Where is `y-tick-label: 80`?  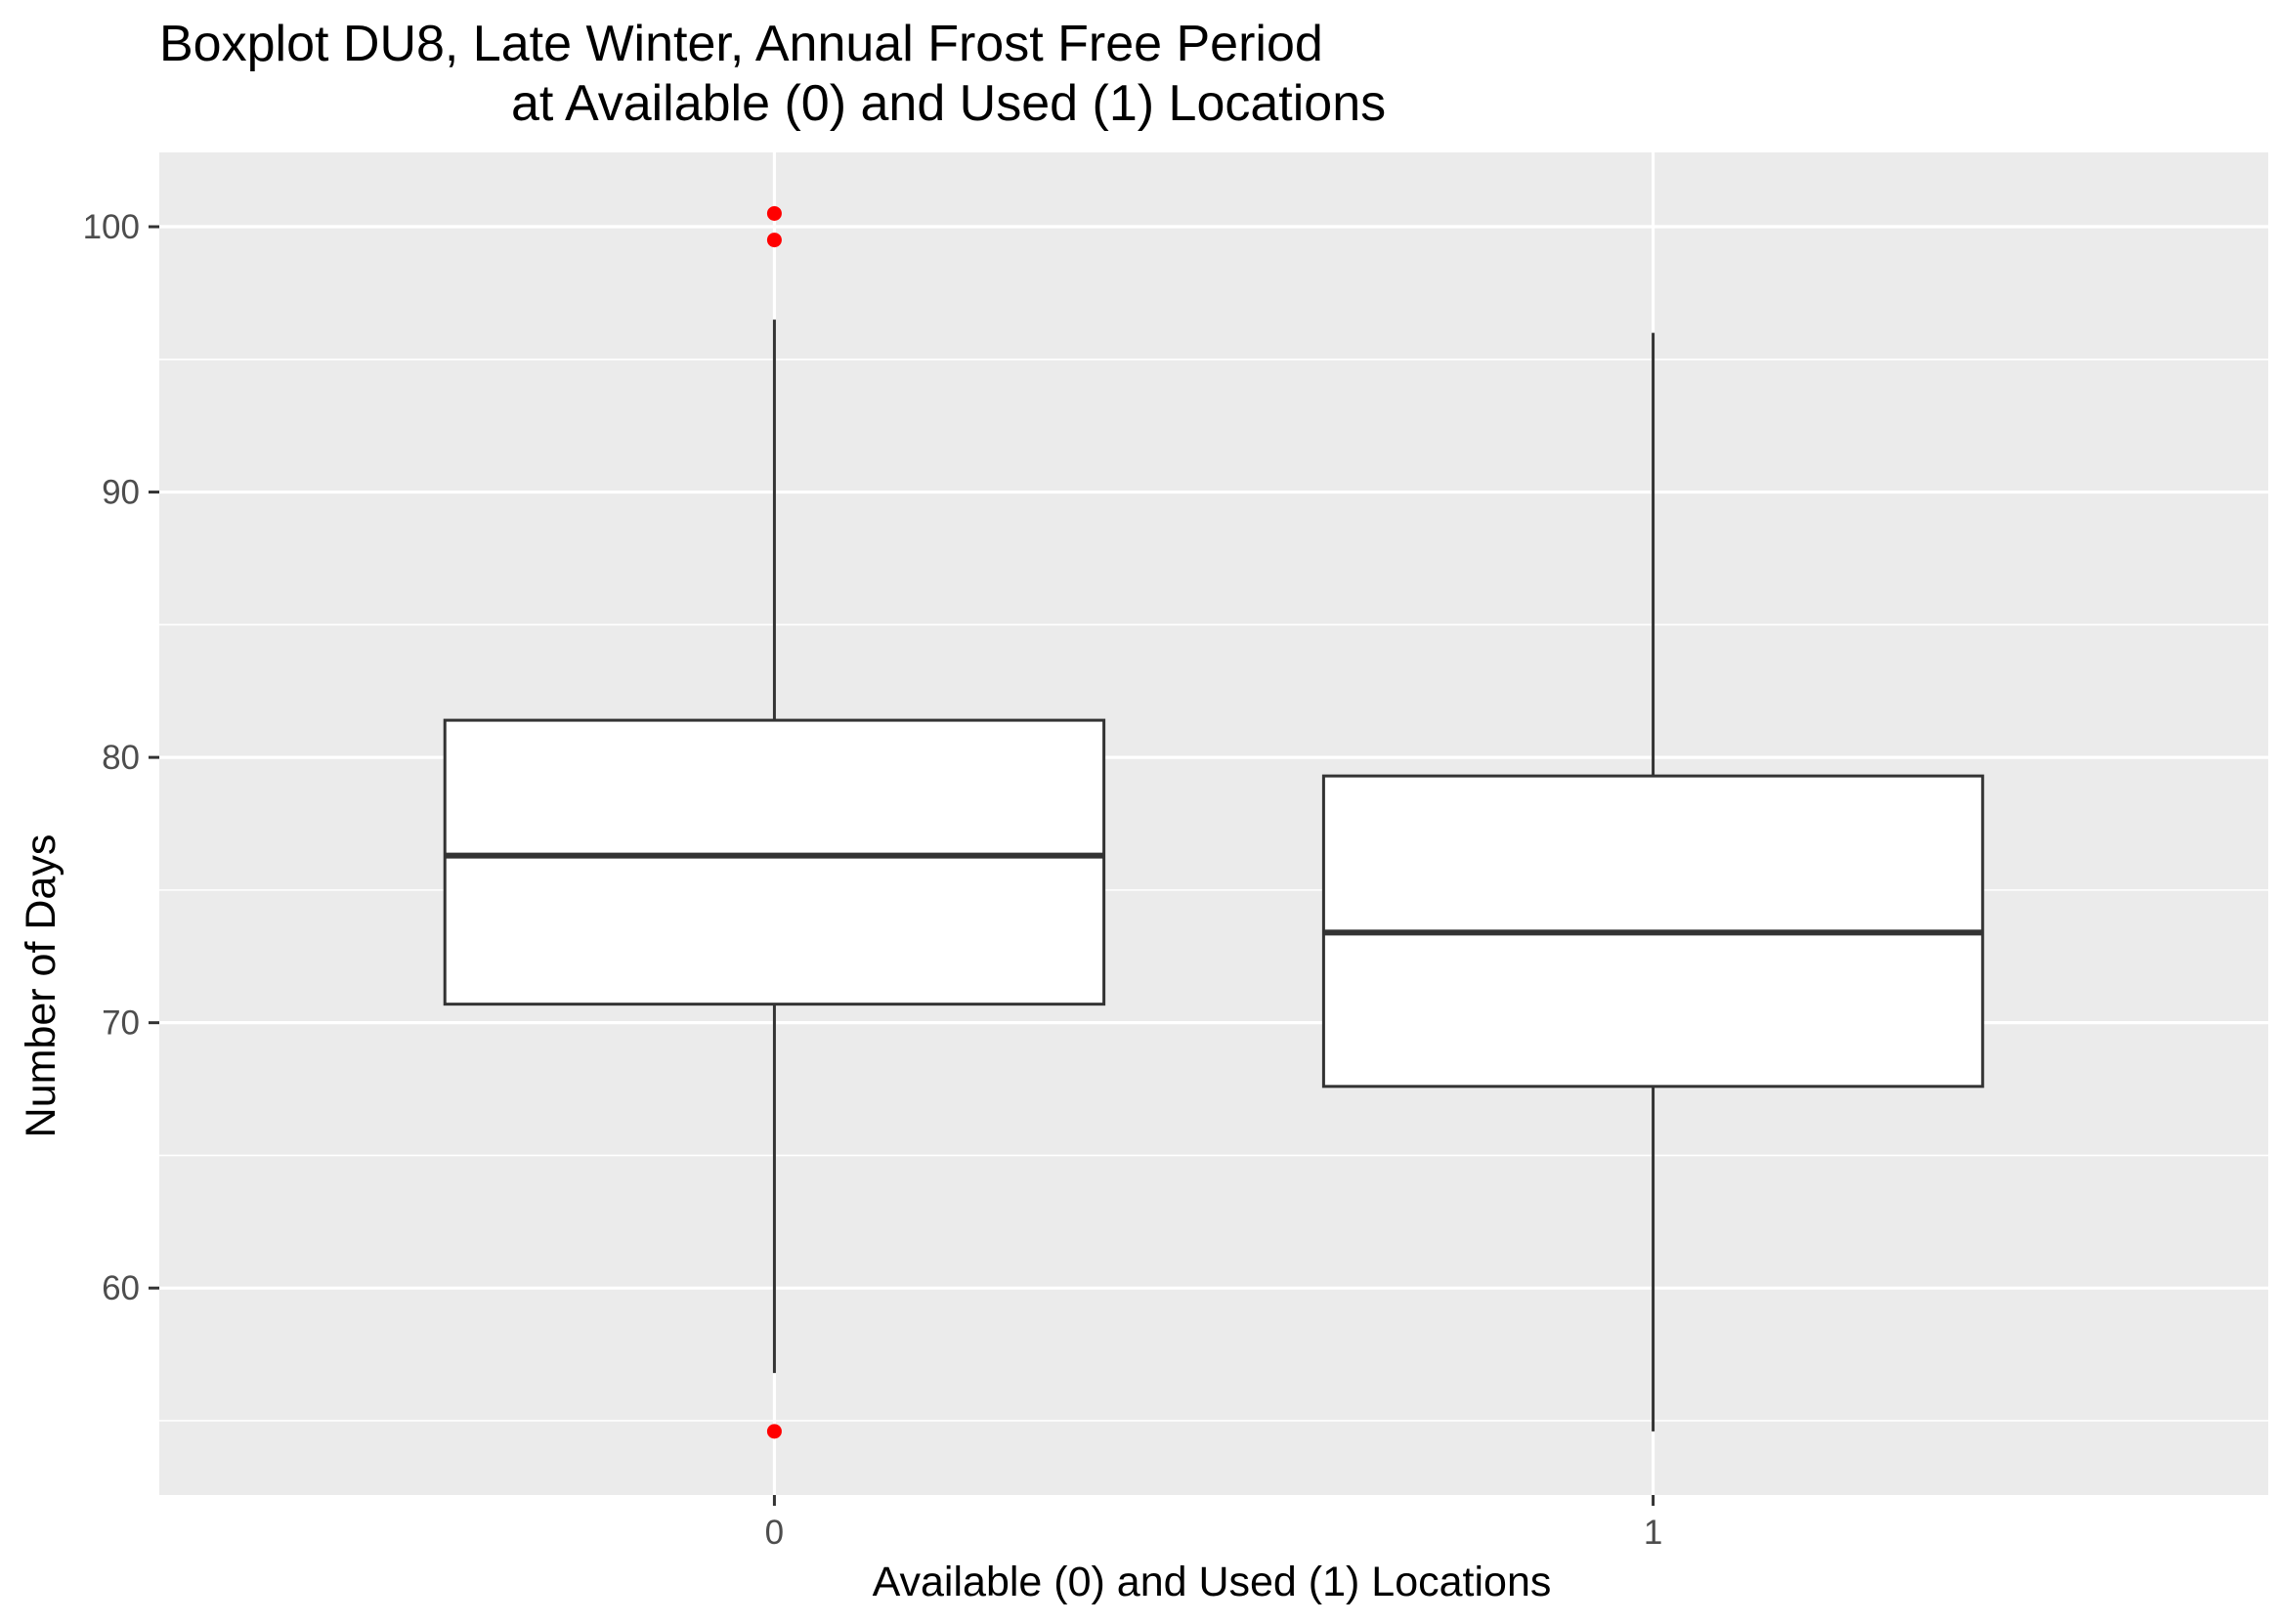
y-tick-label: 80 is located at coordinates (121, 758).